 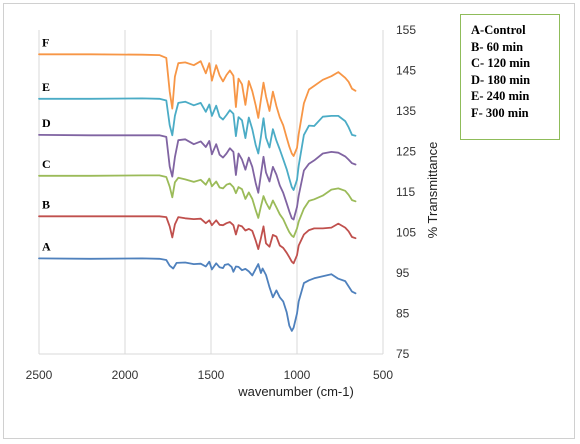 What do you see at coordinates (46, 144) in the screenshot?
I see `curve-labels: A B C D E F` at bounding box center [46, 144].